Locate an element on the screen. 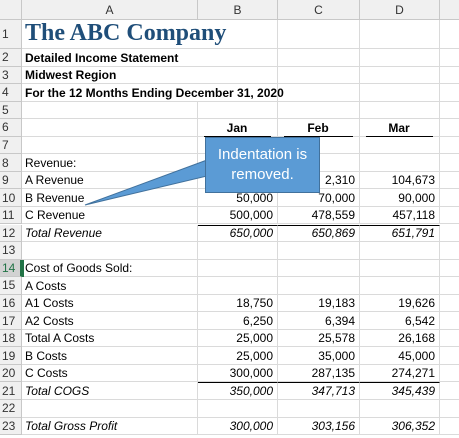  value-cell: 457,118 is located at coordinates (400, 215).